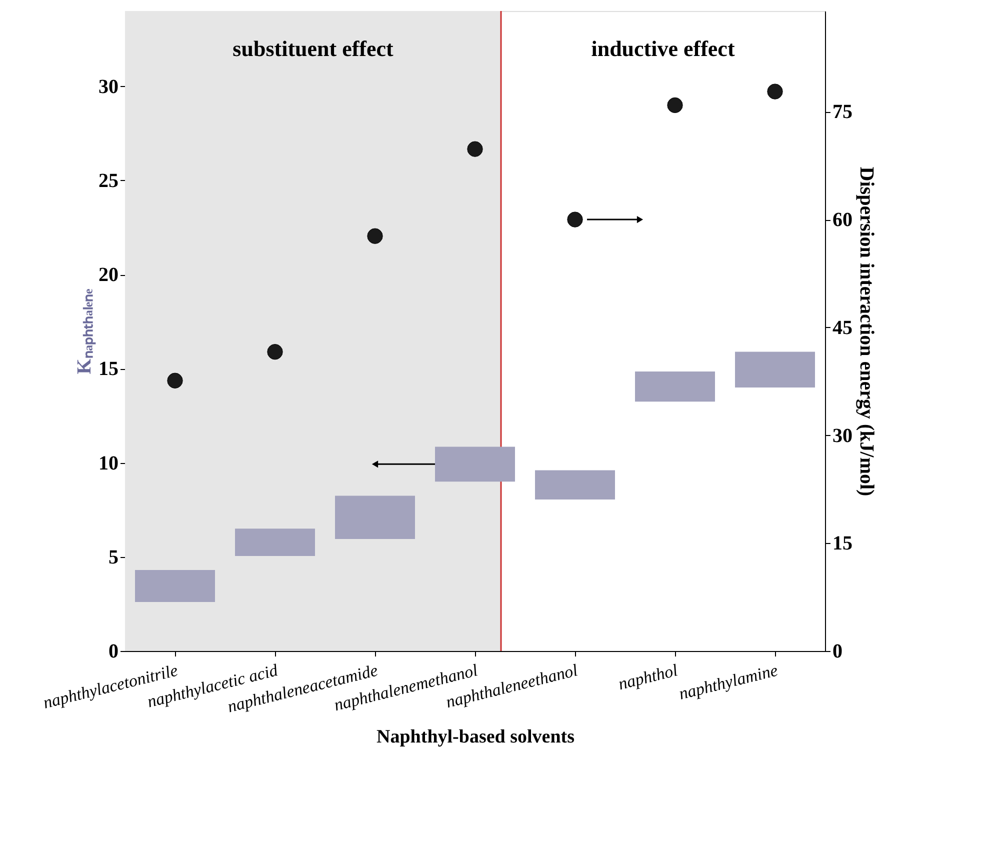 This screenshot has width=990, height=853. Describe the element at coordinates (108, 181) in the screenshot. I see `y-tick-label: 25` at that location.